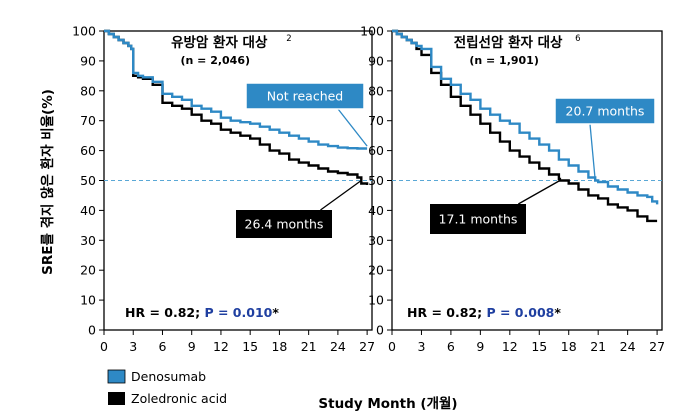 The height and width of the screenshot is (419, 680). What do you see at coordinates (47, 182) in the screenshot?
I see `y-axis-label: SRE를 겪지 않은 환자 비율(%)` at bounding box center [47, 182].